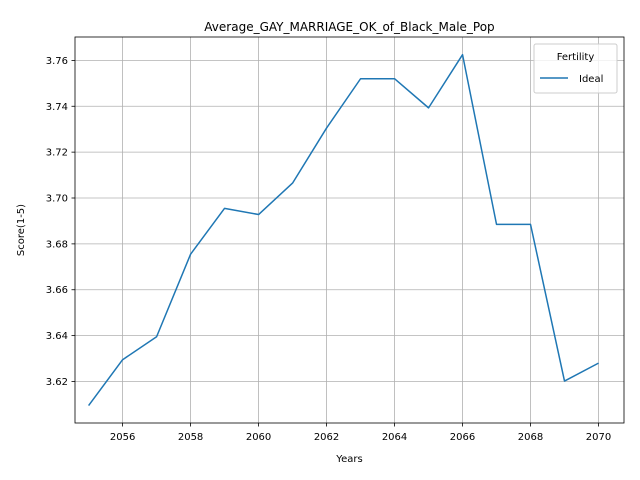  I want to click on x-tick-label: 2056, so click(122, 437).